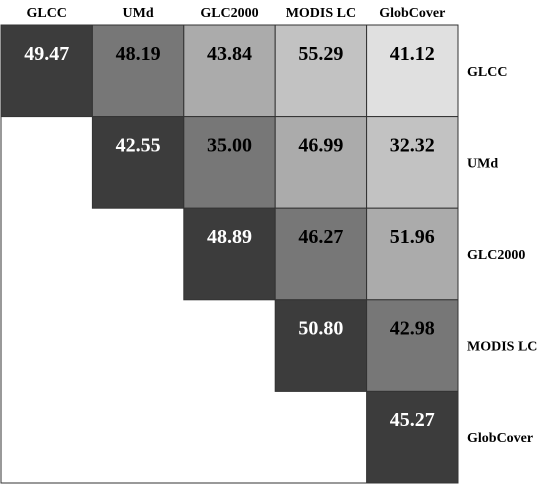 The height and width of the screenshot is (484, 550). I want to click on column-label: GLC2000, so click(229, 13).